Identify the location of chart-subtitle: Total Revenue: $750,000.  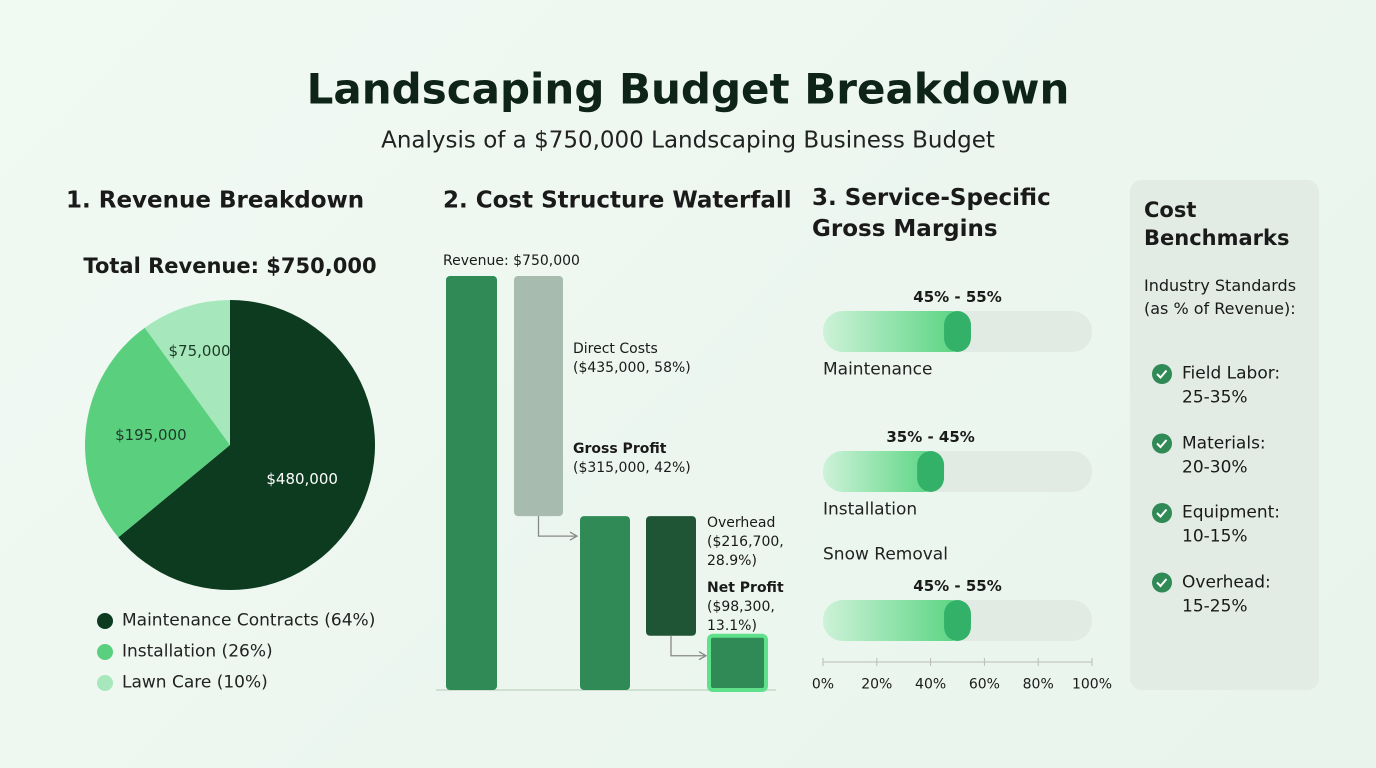
(230, 265).